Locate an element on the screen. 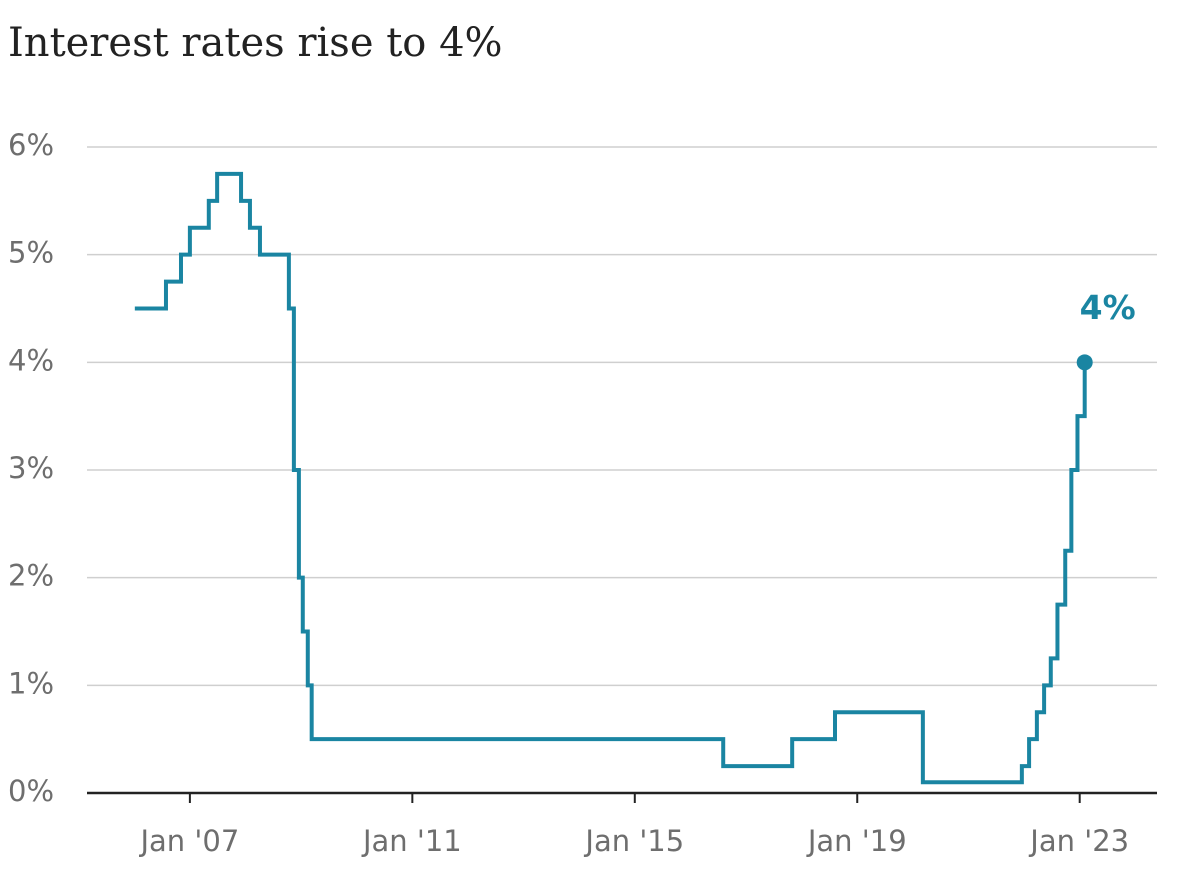  y-tick-label: 0% is located at coordinates (31, 791).